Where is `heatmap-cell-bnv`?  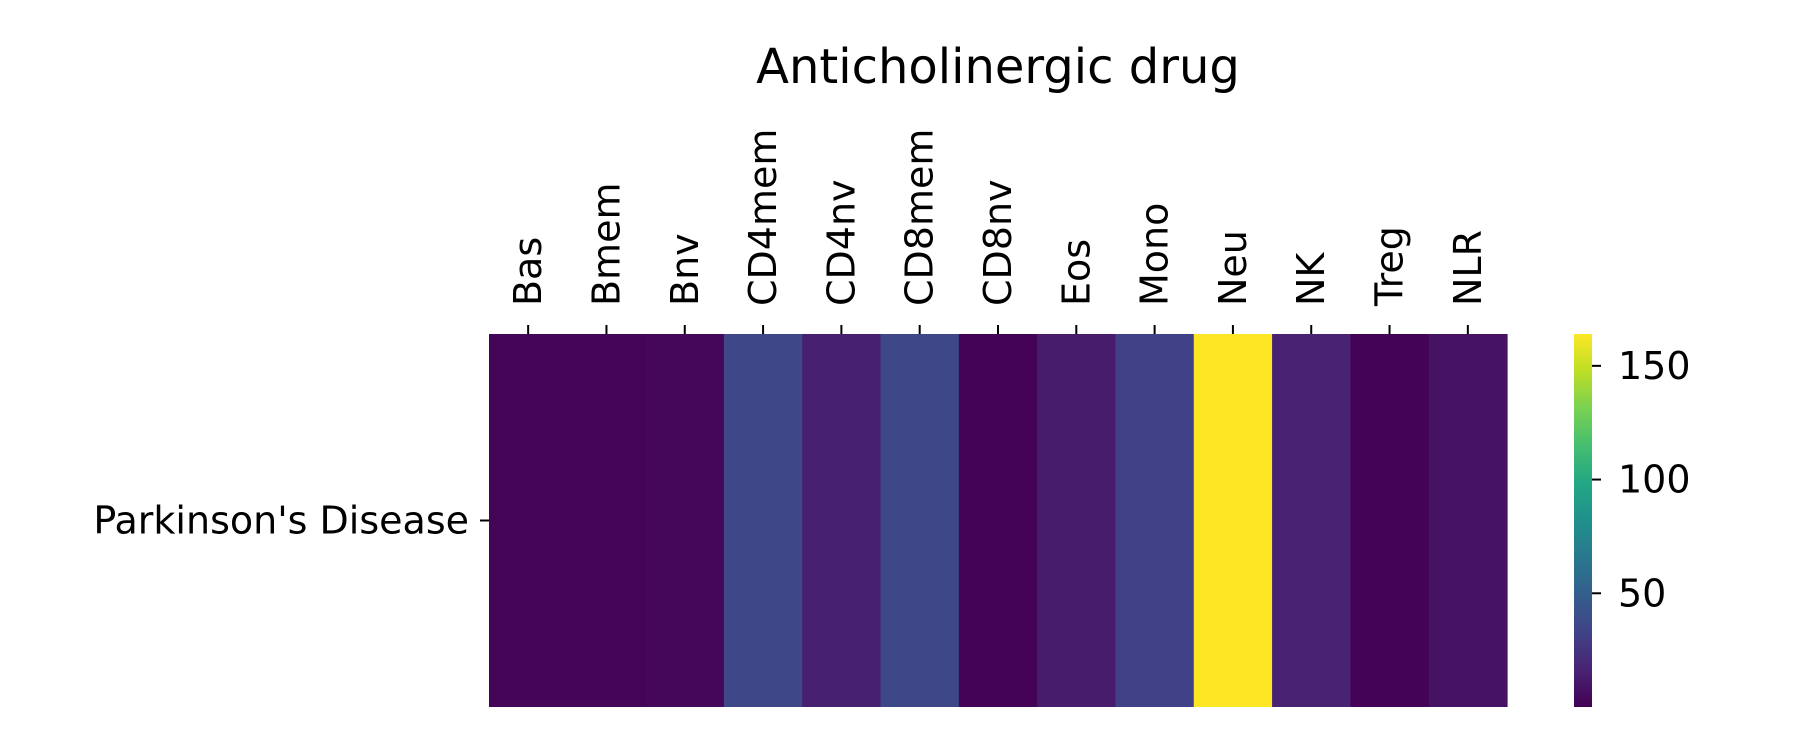
heatmap-cell-bnv is located at coordinates (685, 520).